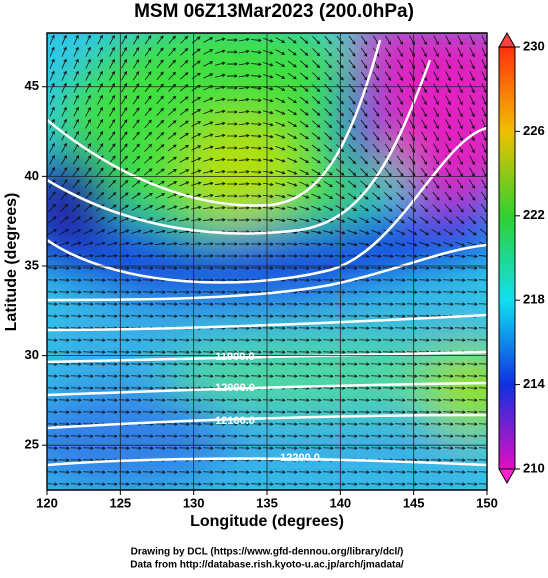 This screenshot has height=578, width=548. I want to click on title: MSM 06Z13Mar2023 (200.0hPa), so click(274, 11).